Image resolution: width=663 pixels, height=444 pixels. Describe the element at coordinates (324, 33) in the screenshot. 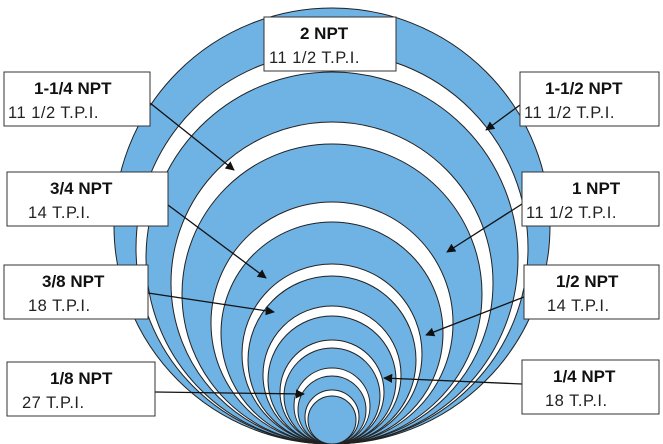

I see `label-2-npt-size: 2 NPT` at that location.